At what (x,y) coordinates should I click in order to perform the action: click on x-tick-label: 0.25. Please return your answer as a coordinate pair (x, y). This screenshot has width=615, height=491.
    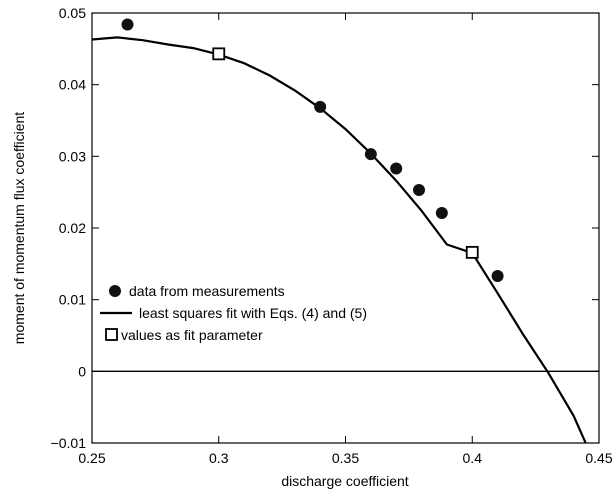
    Looking at the image, I should click on (91, 458).